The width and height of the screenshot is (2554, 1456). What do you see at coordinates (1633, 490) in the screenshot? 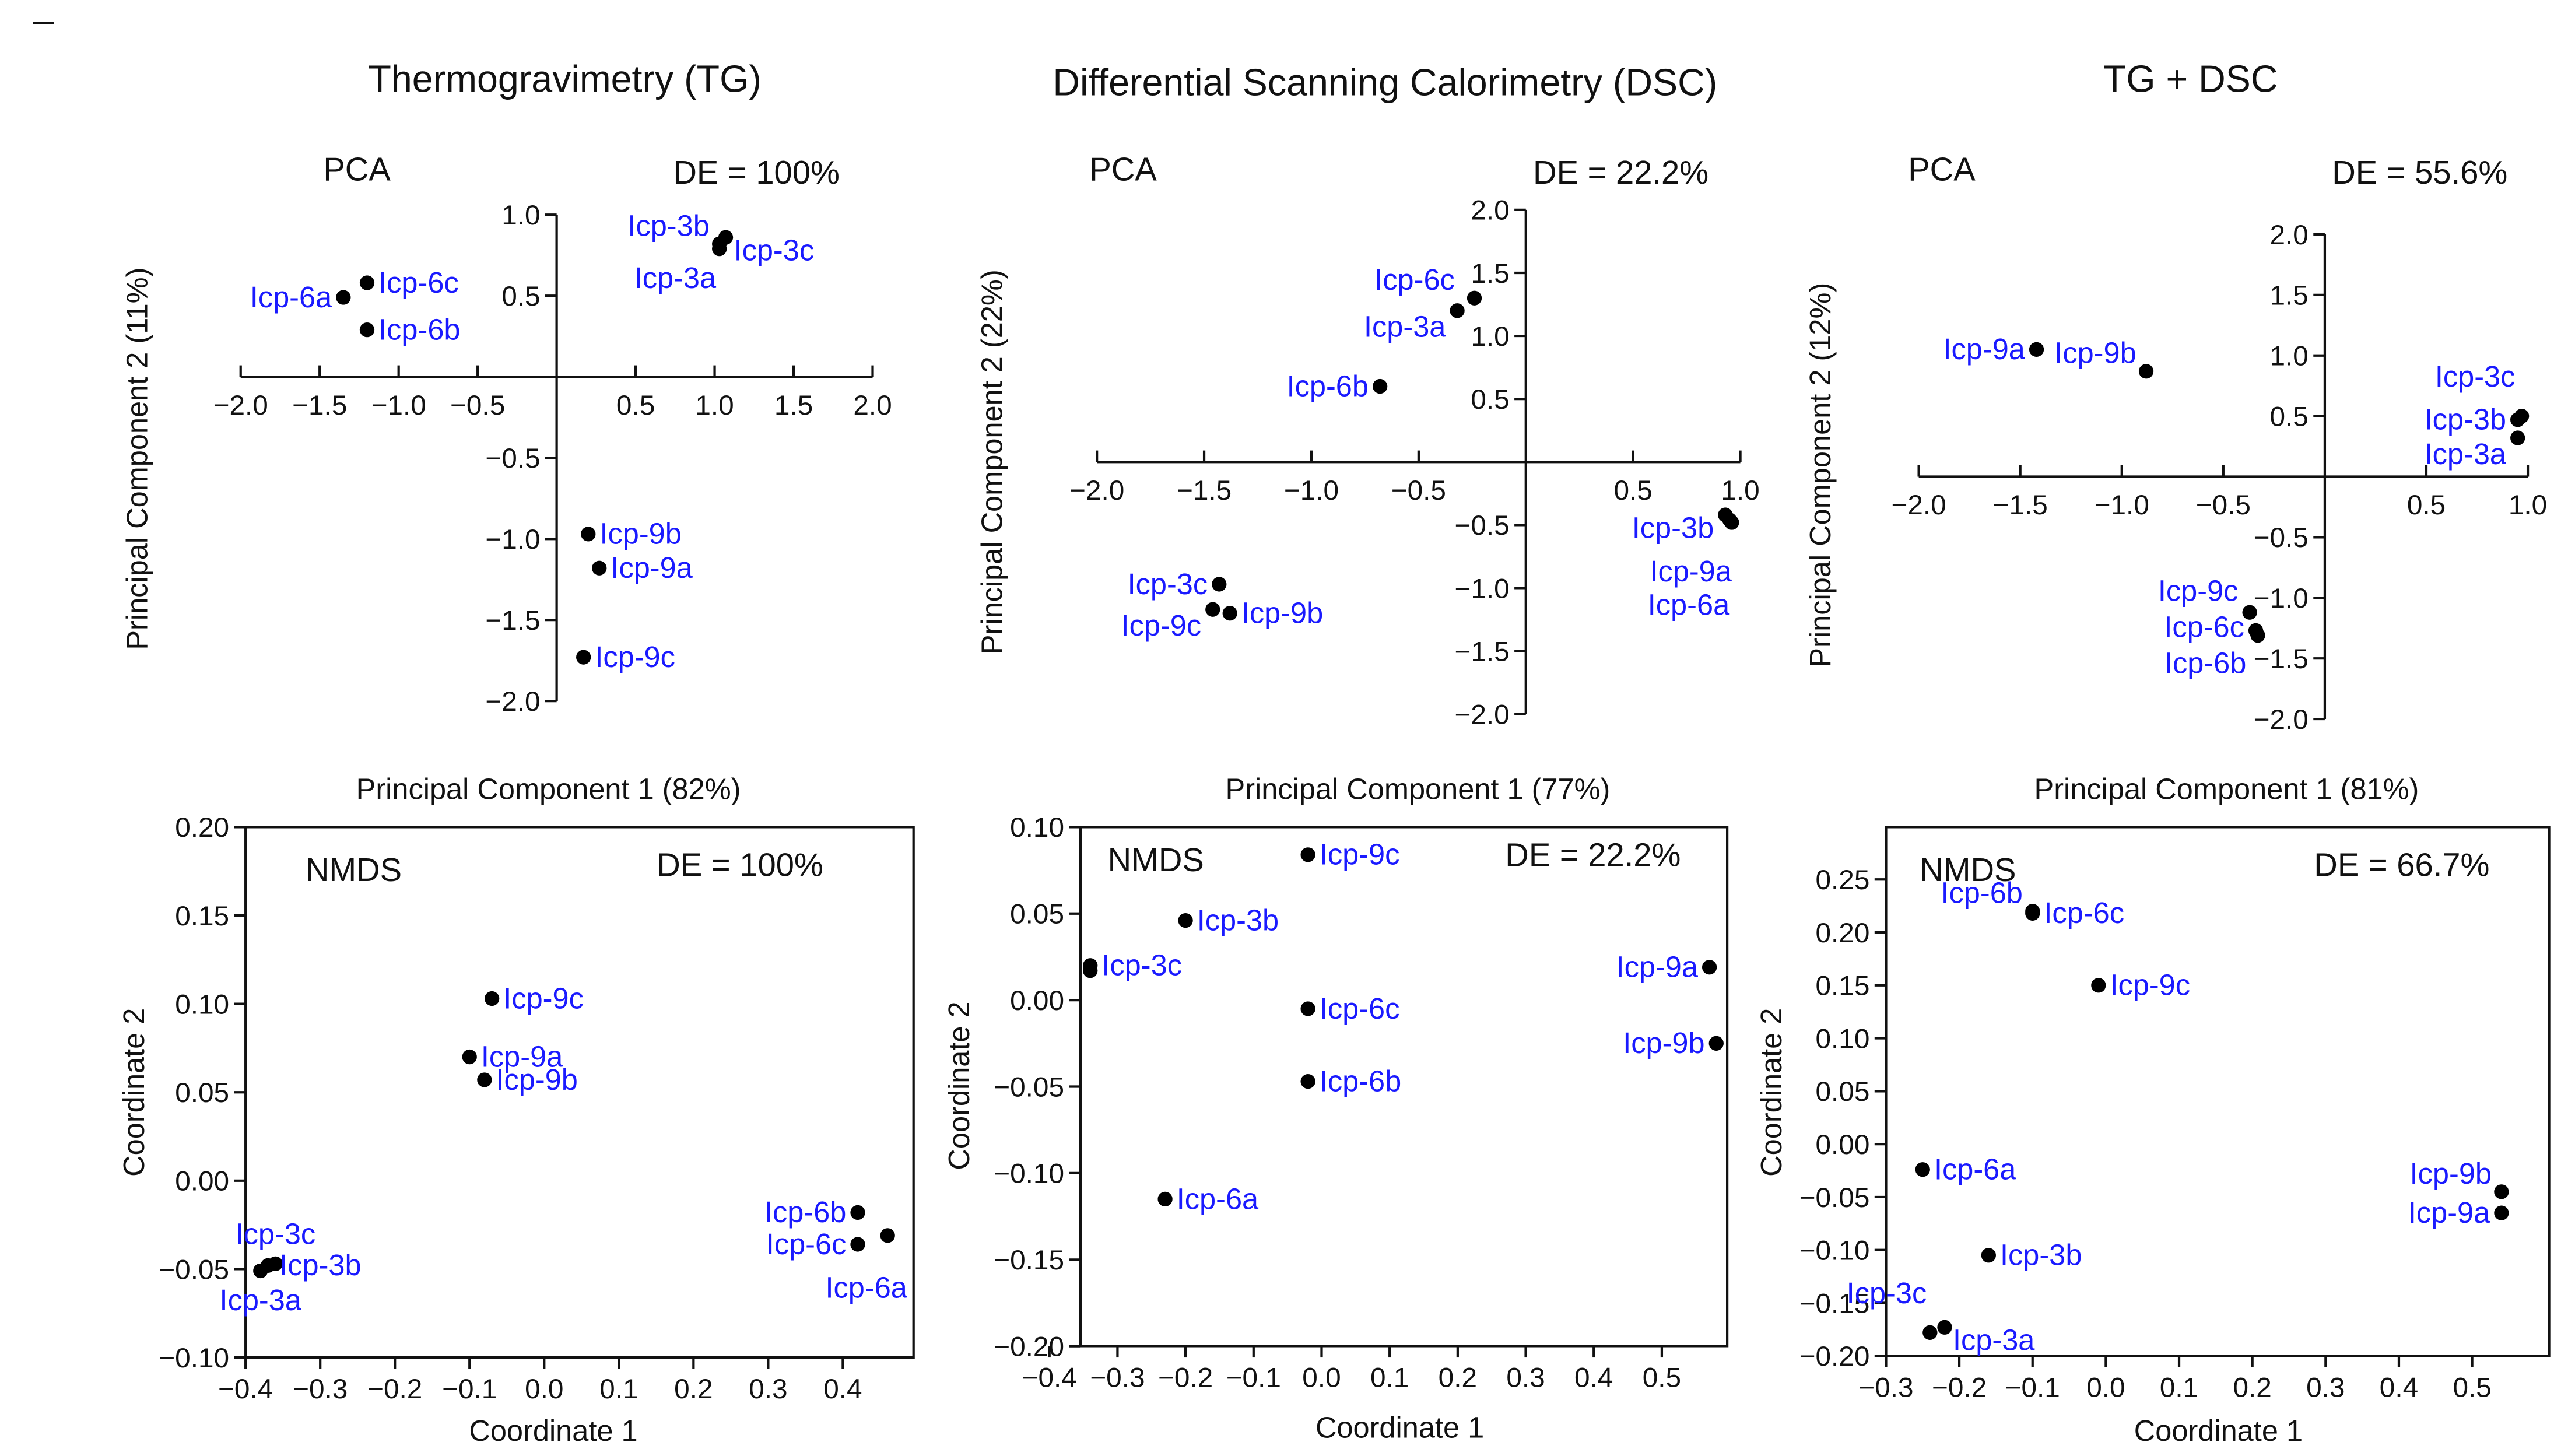
I see `x-tick-label: 0.5` at bounding box center [1633, 490].